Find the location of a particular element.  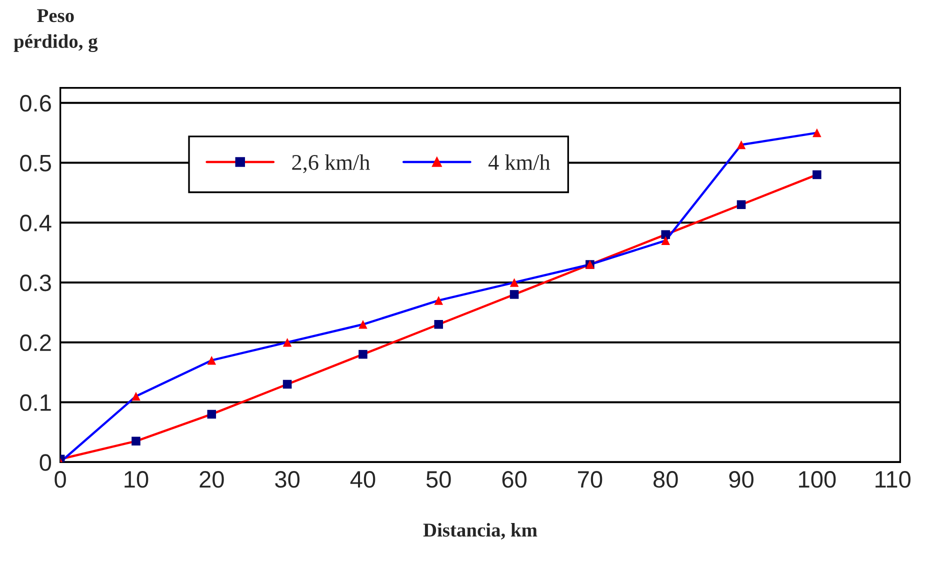

x-tick-label: 110 is located at coordinates (893, 479).